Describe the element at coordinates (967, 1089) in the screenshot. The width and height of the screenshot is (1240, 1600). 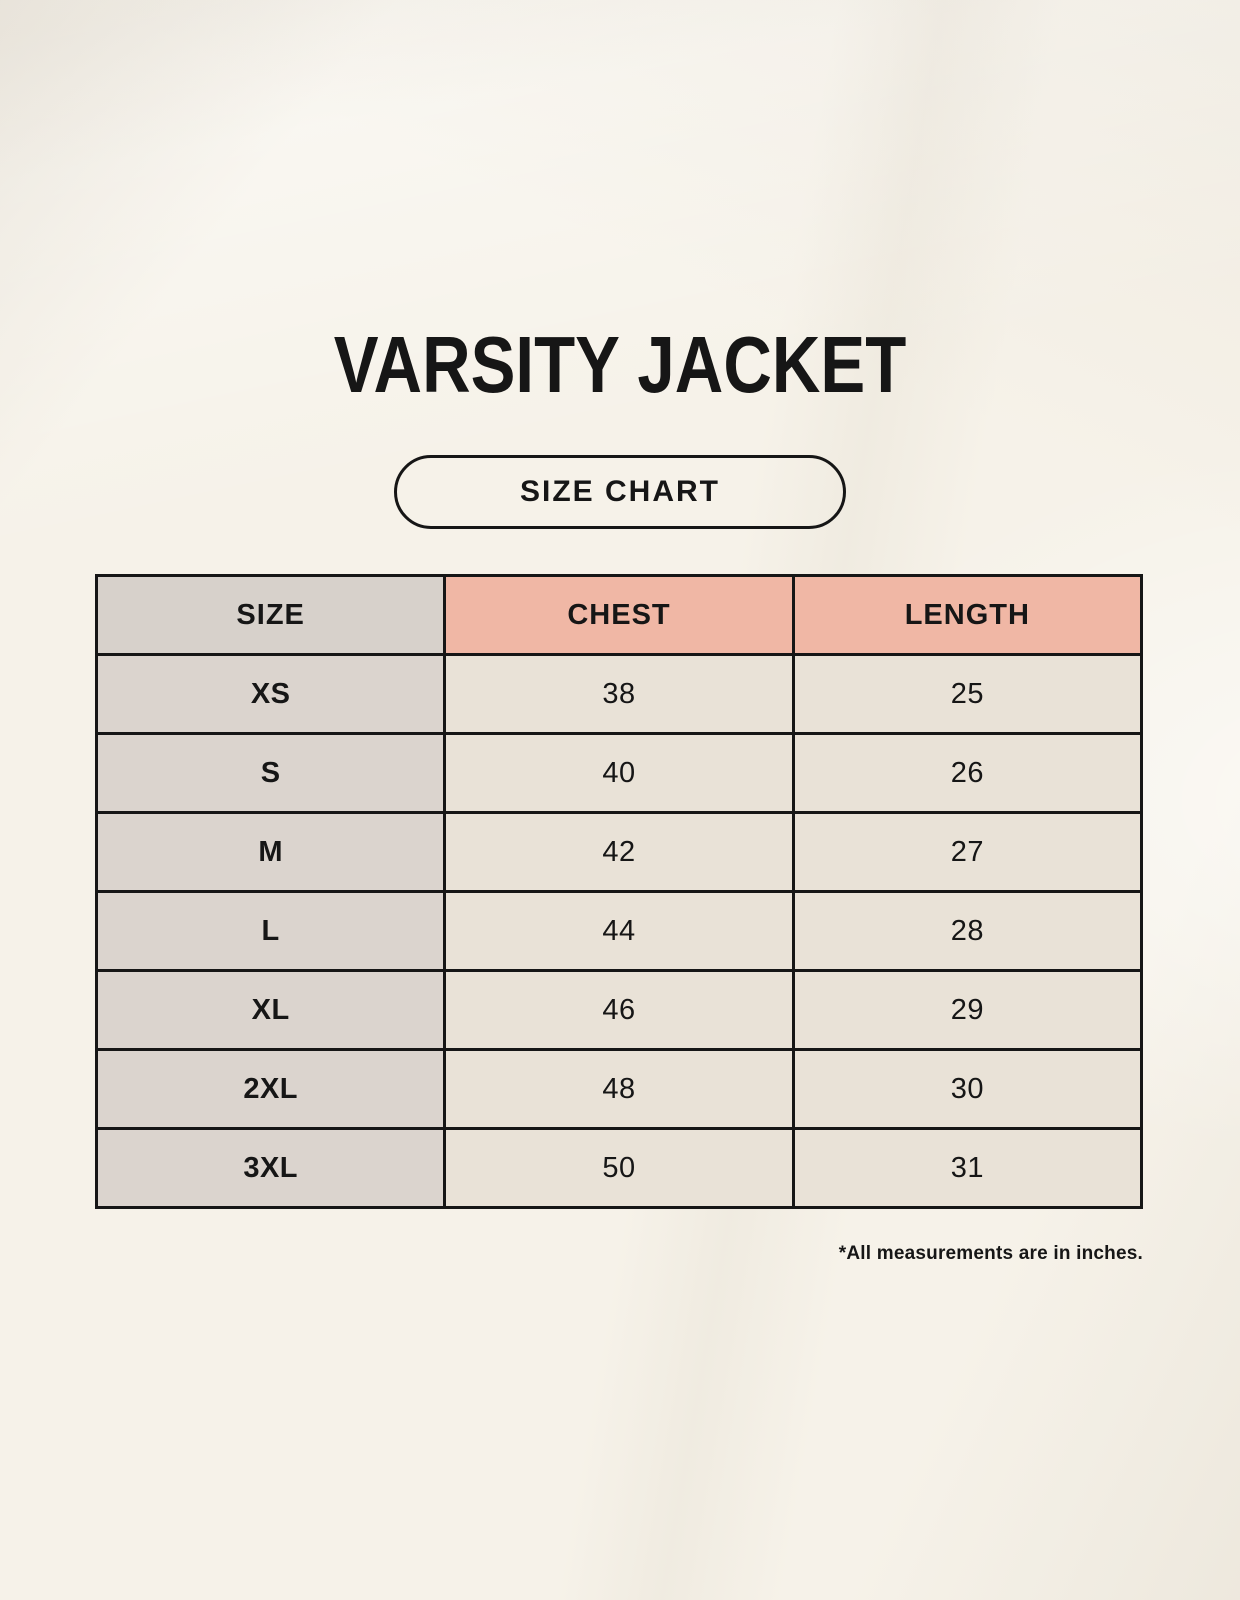
I see `length-cell: 30` at that location.